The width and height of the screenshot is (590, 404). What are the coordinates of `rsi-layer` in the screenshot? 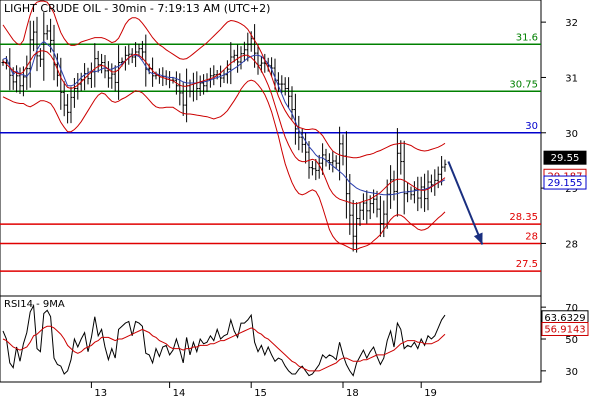 It's located at (224, 340).